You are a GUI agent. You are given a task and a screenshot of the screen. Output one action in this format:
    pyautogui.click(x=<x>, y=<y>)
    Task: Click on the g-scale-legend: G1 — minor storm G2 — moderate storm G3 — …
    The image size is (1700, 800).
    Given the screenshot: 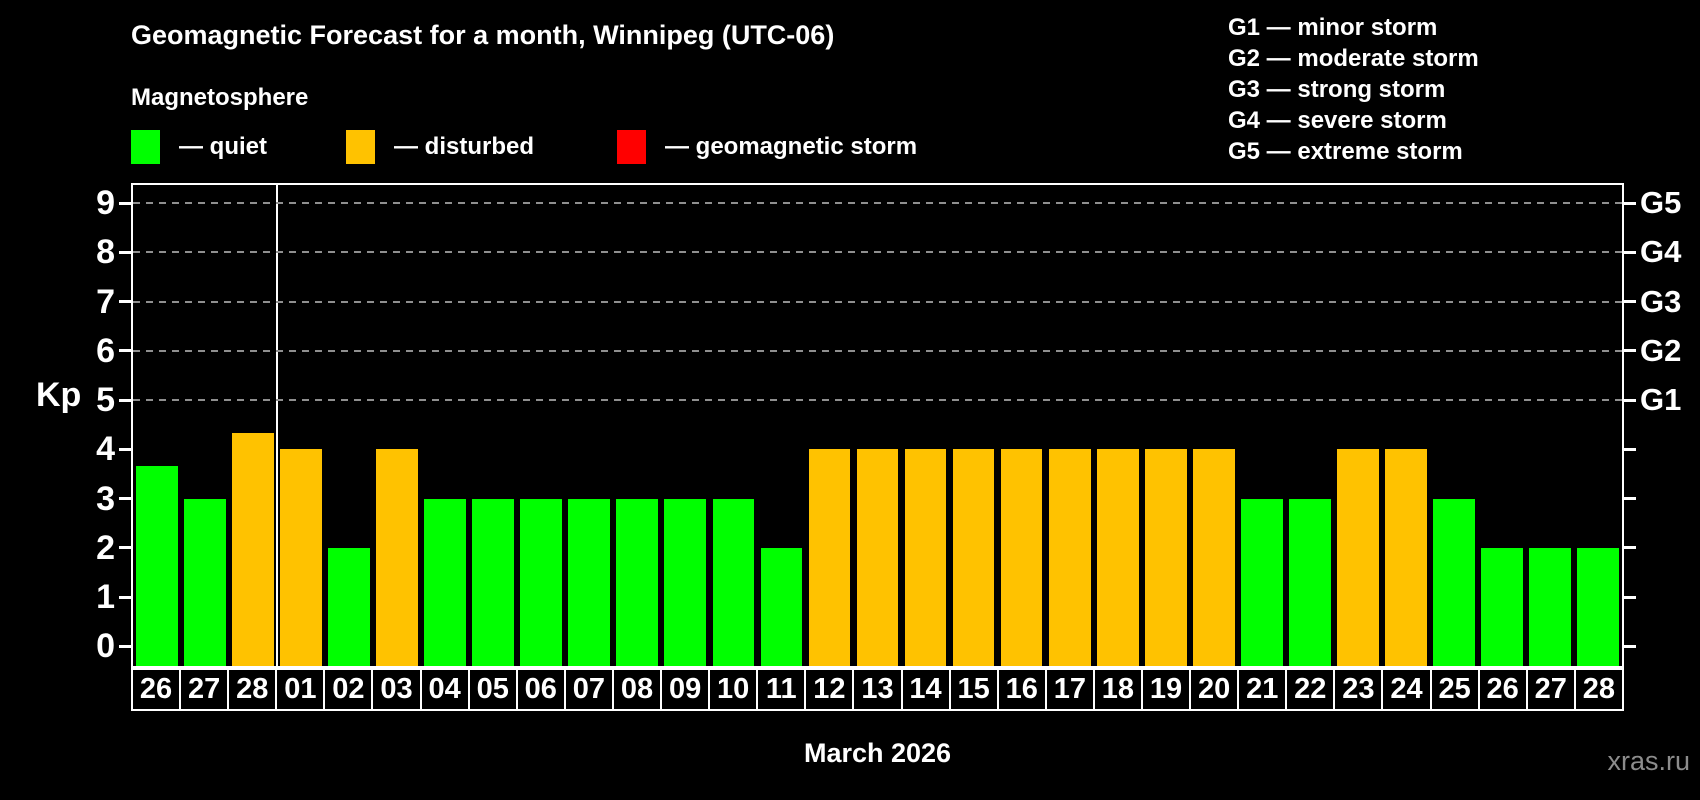 What is the action you would take?
    pyautogui.click(x=1353, y=89)
    